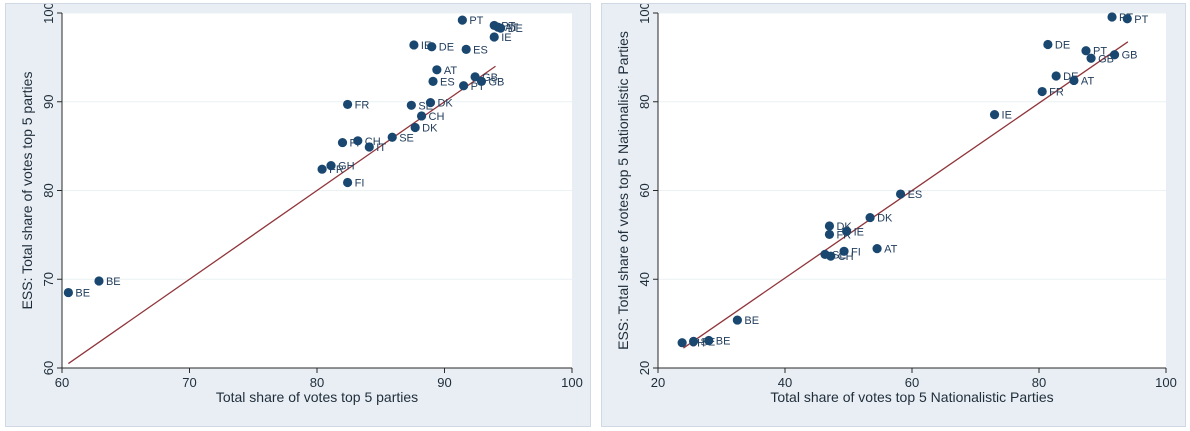  I want to click on point-label: FR, so click(1056, 93).